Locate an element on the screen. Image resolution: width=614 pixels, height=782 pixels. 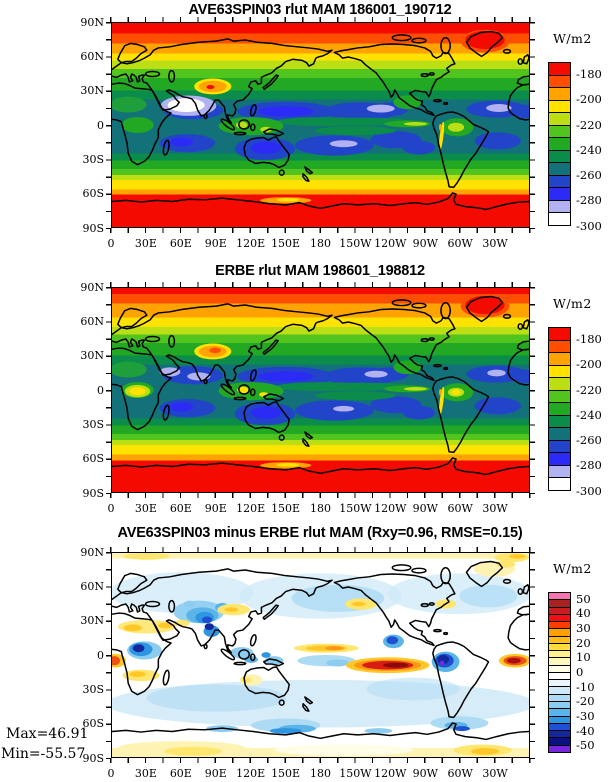
colorbar-tick-label: 20 is located at coordinates (583, 642).